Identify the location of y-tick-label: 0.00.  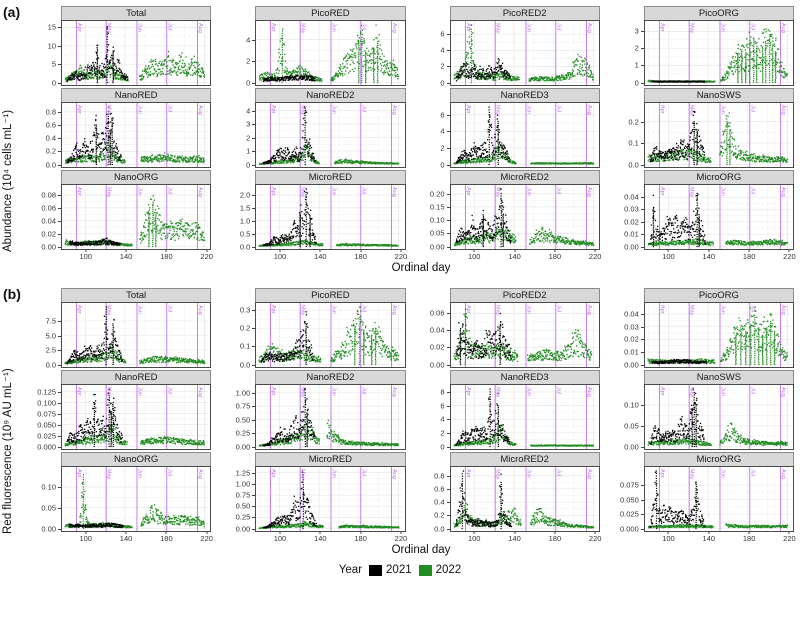
(243, 446).